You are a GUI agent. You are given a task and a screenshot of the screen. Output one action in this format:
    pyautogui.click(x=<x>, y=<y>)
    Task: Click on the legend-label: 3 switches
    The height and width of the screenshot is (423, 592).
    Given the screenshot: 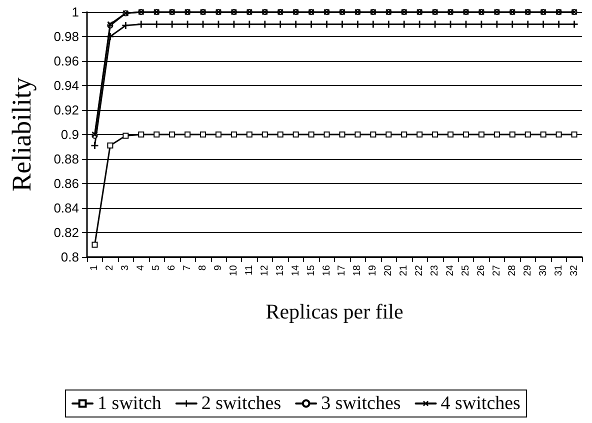 What is the action you would take?
    pyautogui.click(x=361, y=403)
    